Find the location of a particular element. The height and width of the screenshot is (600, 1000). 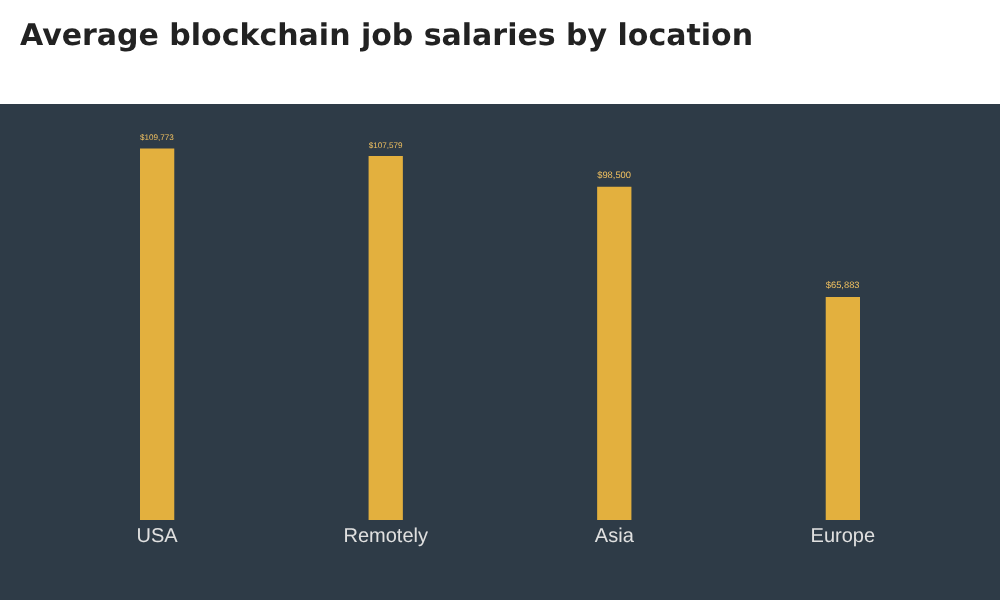

x-tick-label: Remotely is located at coordinates (385, 537).